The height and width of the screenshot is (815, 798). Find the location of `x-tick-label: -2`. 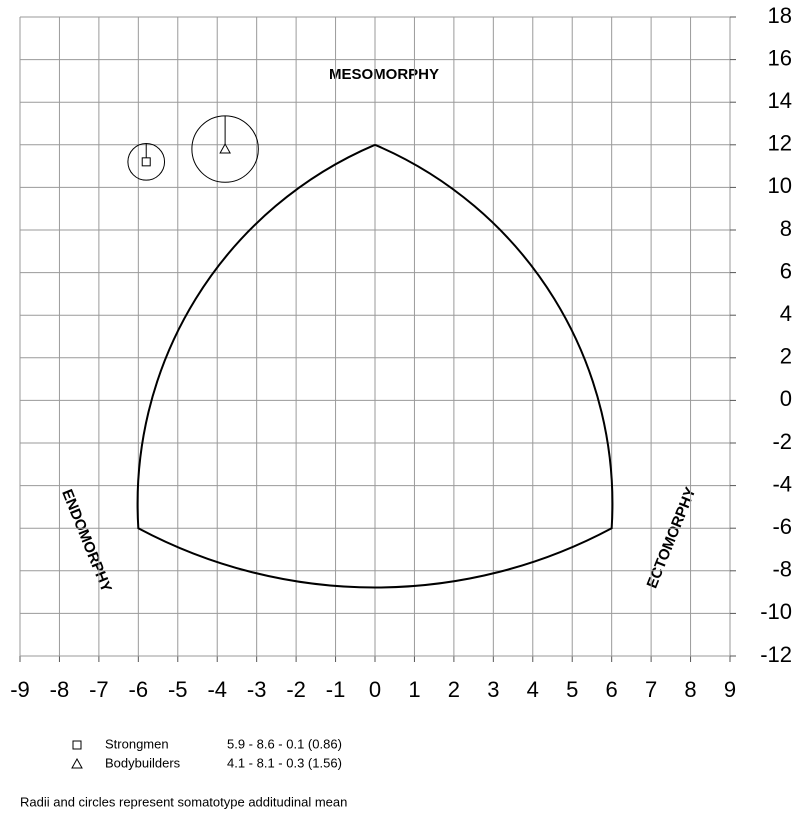

x-tick-label: -2 is located at coordinates (296, 689).